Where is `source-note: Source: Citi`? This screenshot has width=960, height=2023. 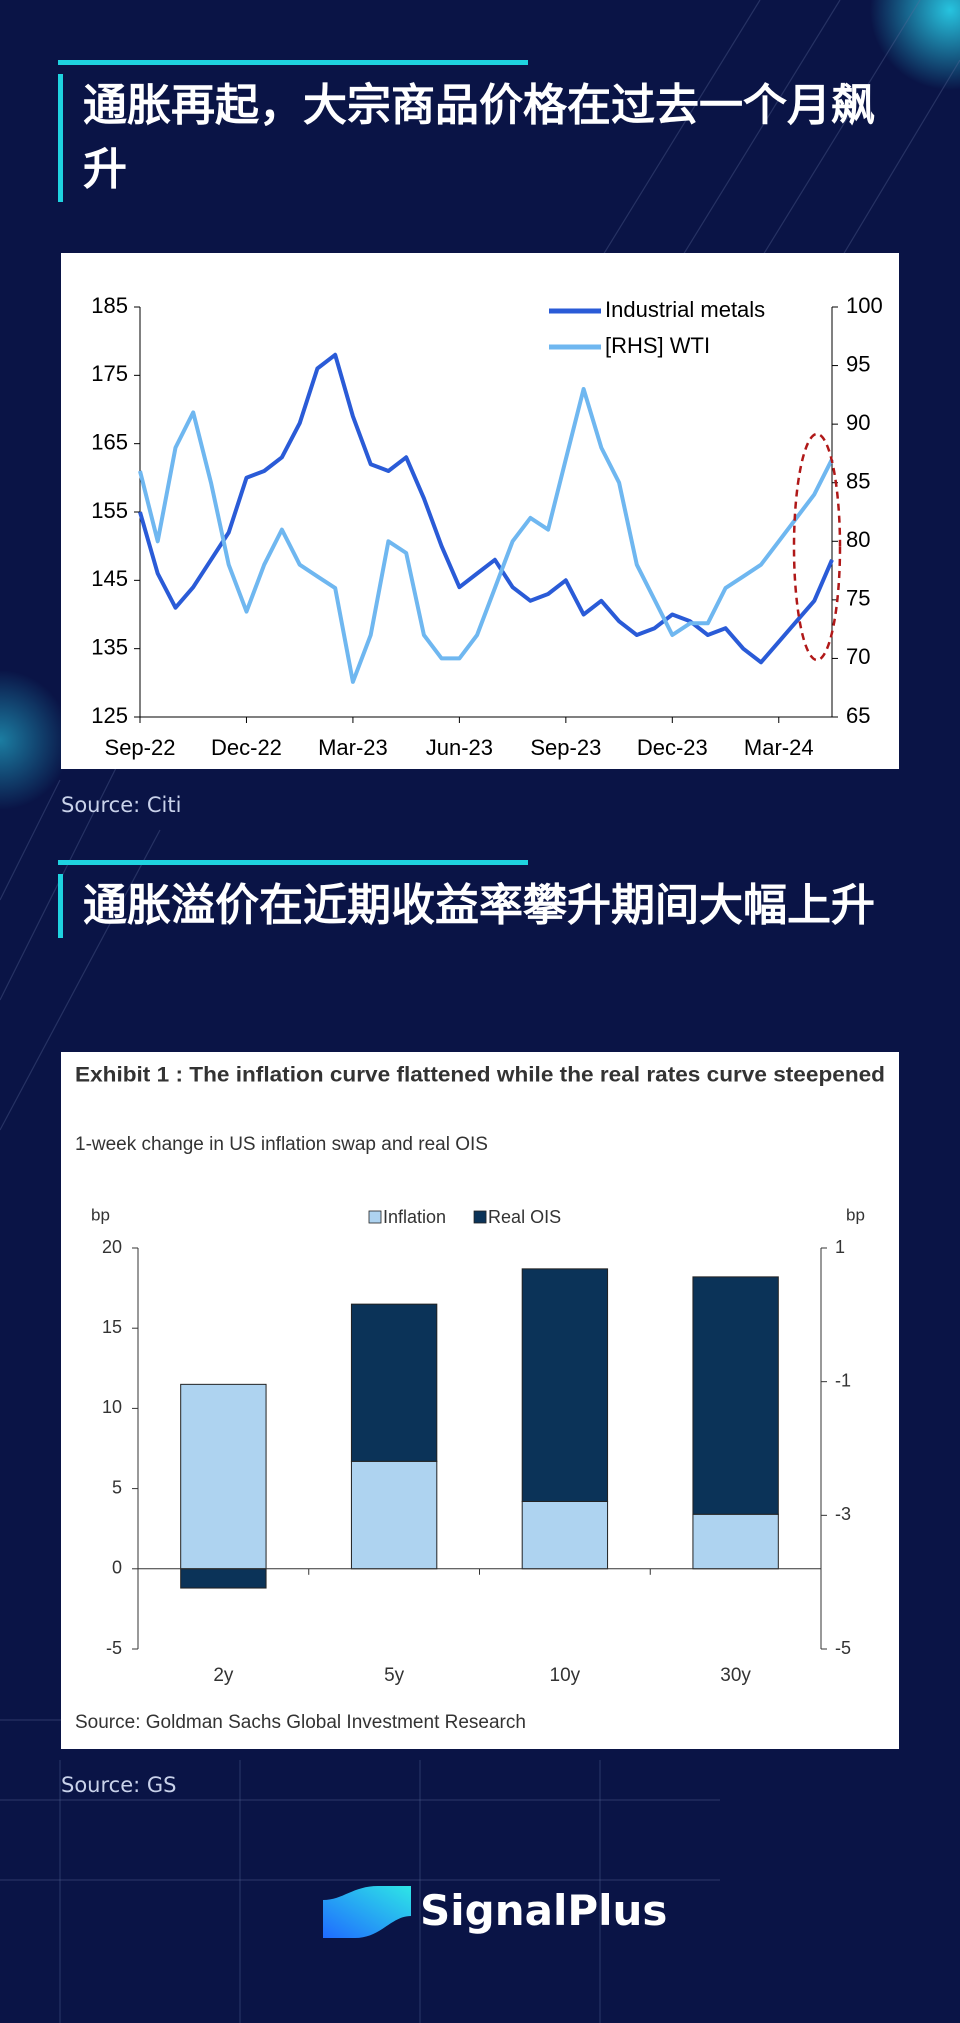
source-note: Source: Citi is located at coordinates (121, 805).